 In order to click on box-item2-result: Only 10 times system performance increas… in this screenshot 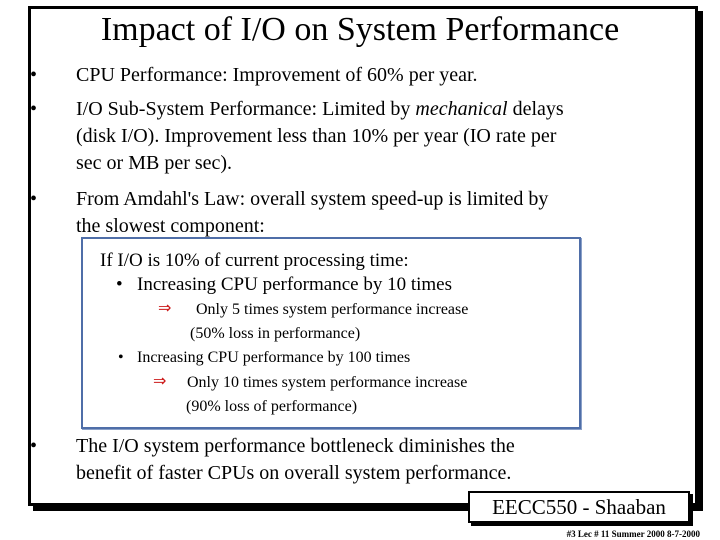, I will do `click(327, 382)`.